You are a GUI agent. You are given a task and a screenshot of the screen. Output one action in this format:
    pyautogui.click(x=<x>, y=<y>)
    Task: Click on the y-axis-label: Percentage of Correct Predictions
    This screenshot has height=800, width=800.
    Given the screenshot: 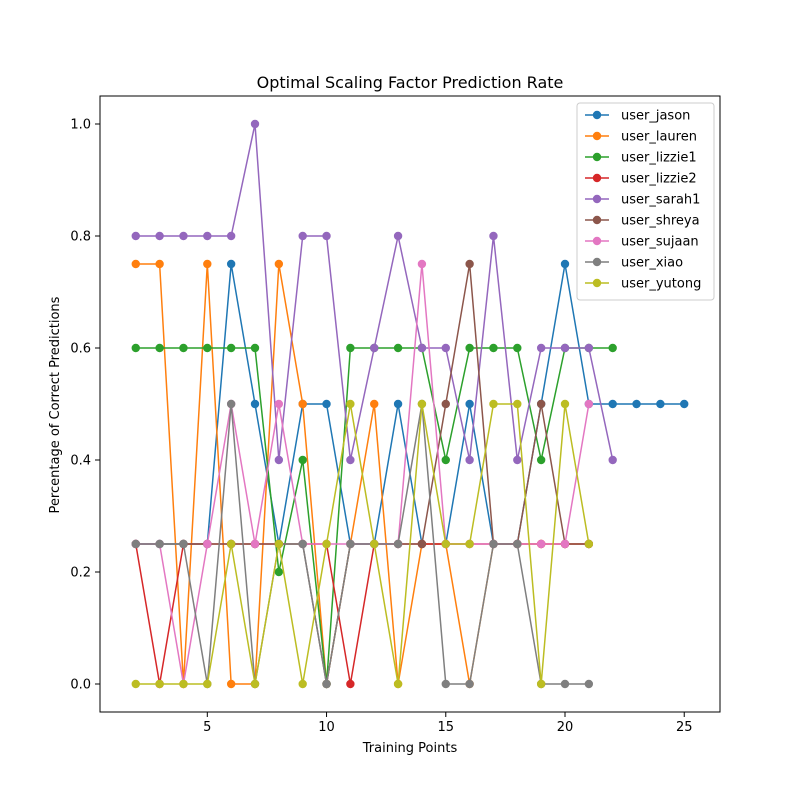 What is the action you would take?
    pyautogui.click(x=55, y=404)
    